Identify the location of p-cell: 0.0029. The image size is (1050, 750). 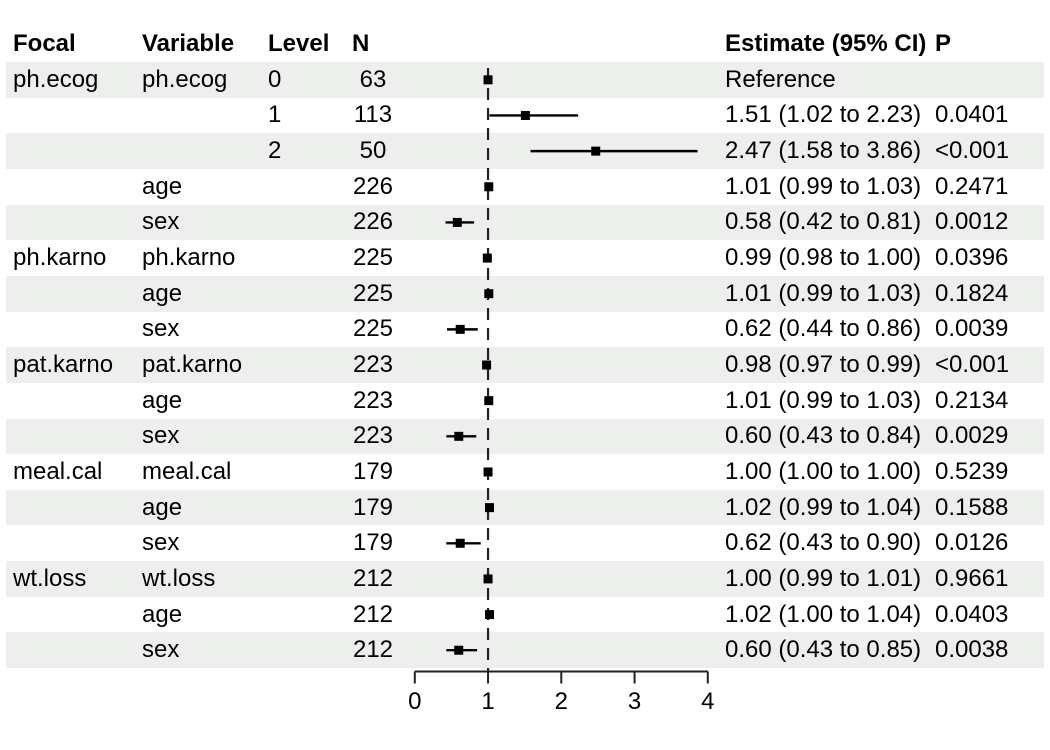
(972, 436).